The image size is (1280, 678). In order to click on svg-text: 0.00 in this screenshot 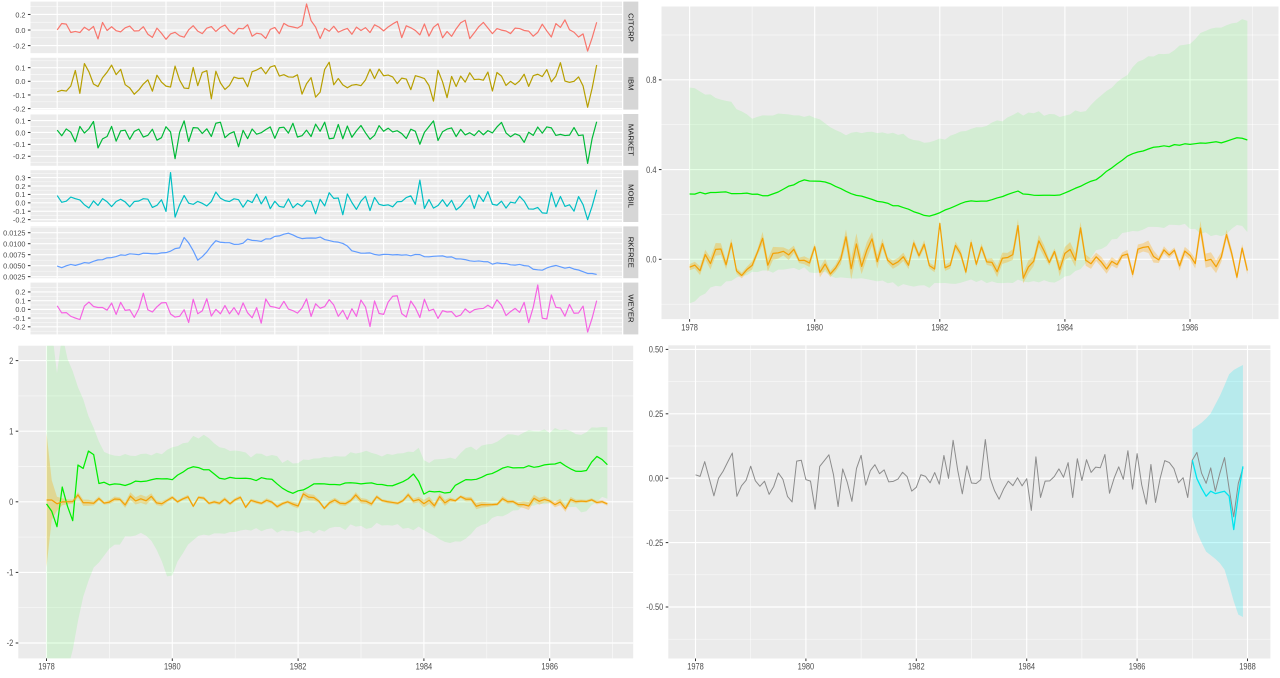, I will do `click(656, 479)`.